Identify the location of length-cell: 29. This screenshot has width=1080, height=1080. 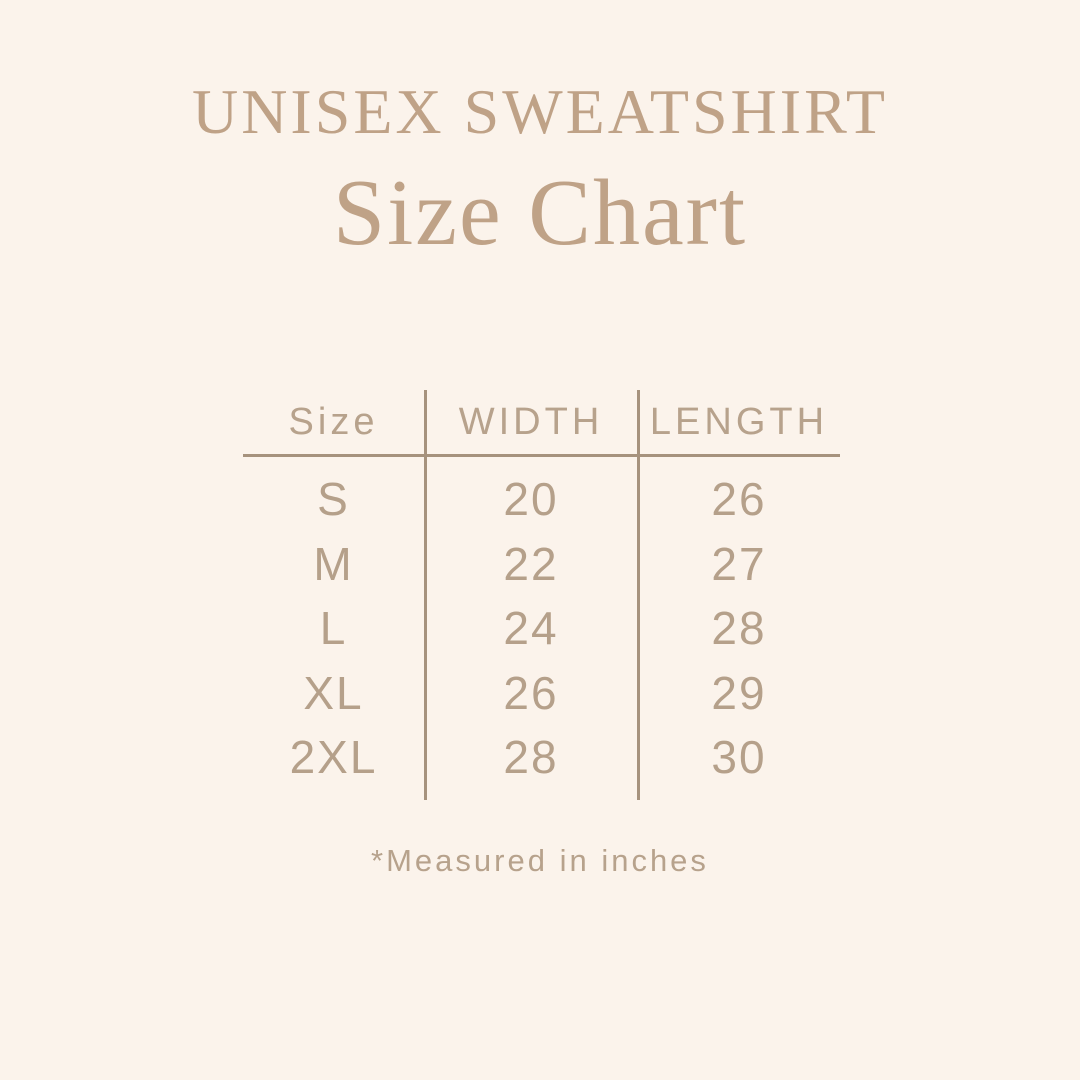
(739, 692).